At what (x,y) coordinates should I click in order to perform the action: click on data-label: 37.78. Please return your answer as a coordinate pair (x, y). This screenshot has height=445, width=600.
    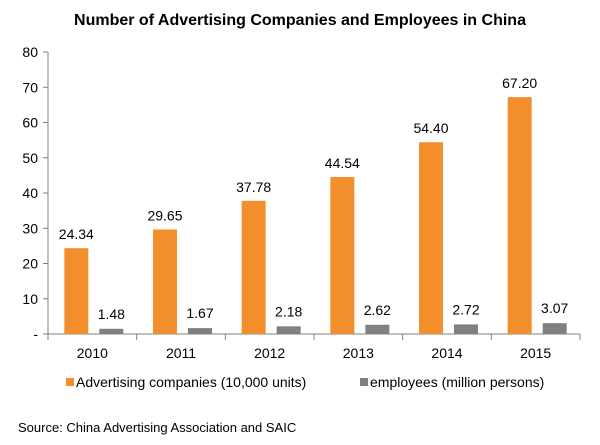
    Looking at the image, I should click on (253, 187).